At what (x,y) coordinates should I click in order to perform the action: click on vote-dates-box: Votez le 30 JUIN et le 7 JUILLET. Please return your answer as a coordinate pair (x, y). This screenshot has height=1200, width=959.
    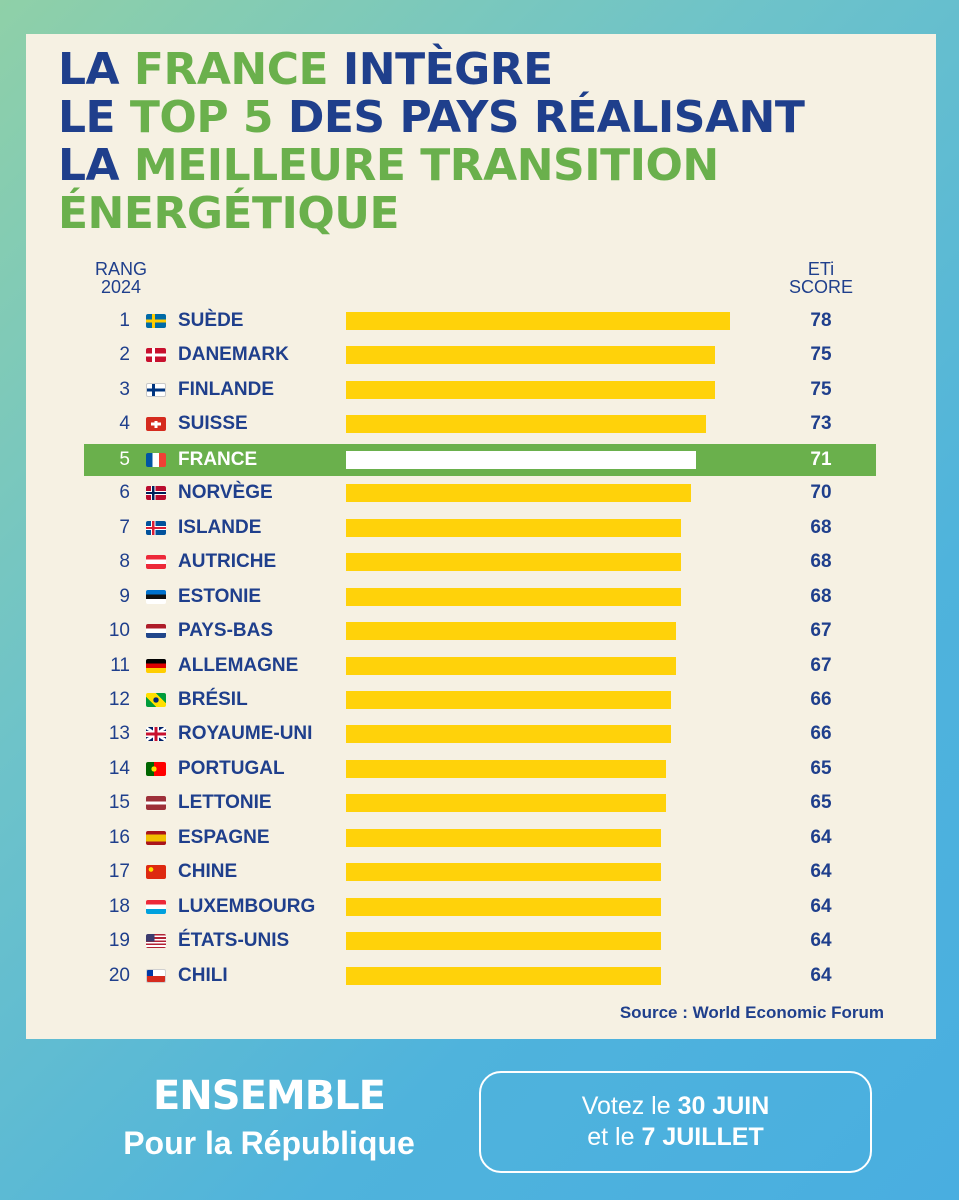
    Looking at the image, I should click on (675, 1122).